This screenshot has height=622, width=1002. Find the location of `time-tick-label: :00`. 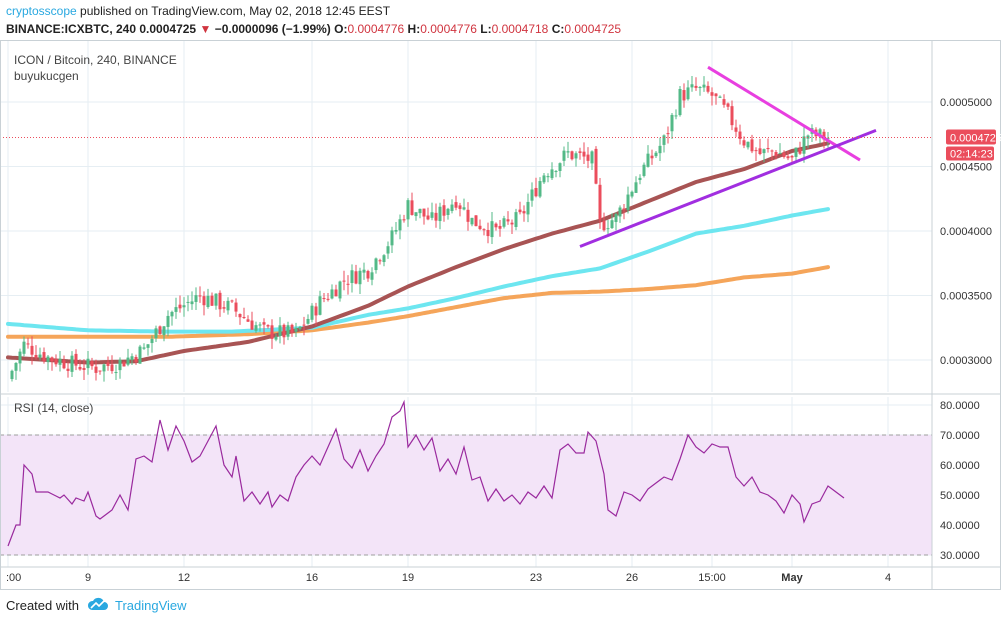

time-tick-label: :00 is located at coordinates (13, 578).